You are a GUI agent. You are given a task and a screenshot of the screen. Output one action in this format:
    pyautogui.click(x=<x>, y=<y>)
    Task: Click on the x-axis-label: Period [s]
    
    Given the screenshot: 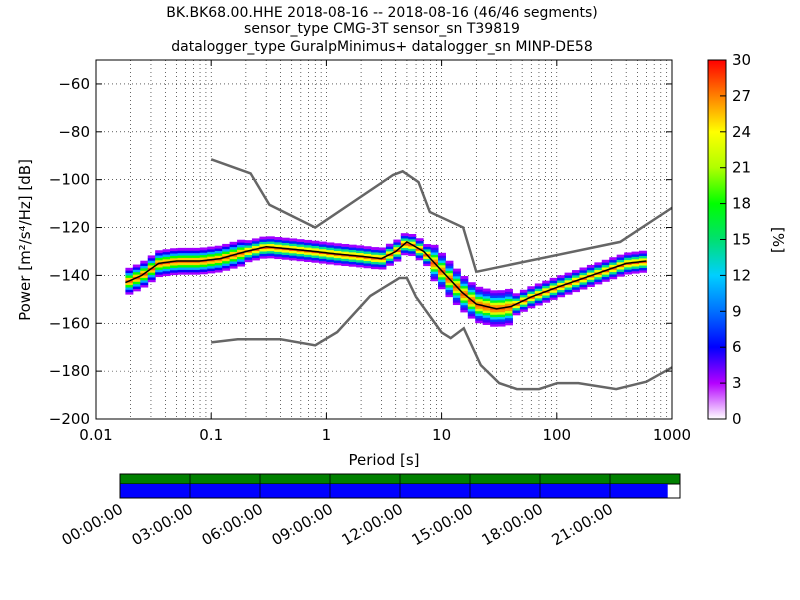 What is the action you would take?
    pyautogui.click(x=383, y=460)
    